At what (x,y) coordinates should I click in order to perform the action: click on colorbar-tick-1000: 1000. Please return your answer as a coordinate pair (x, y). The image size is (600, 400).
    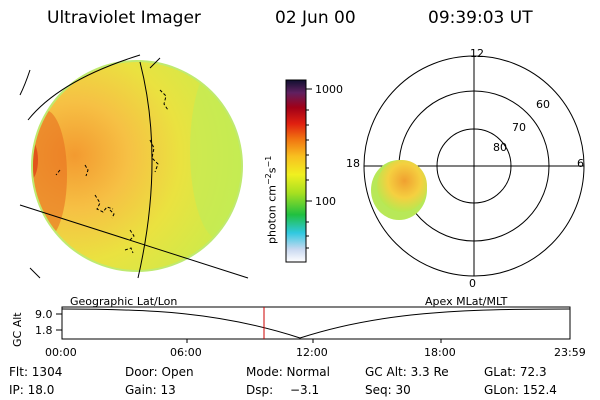
    Looking at the image, I should click on (329, 89).